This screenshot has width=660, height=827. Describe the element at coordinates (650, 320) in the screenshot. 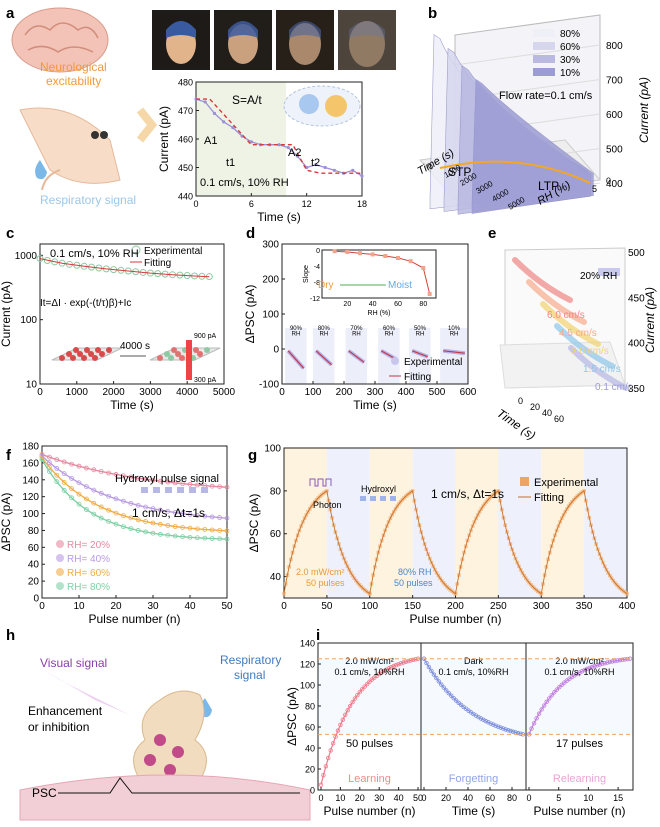

I see `z-axis-label: Current (pA)` at that location.